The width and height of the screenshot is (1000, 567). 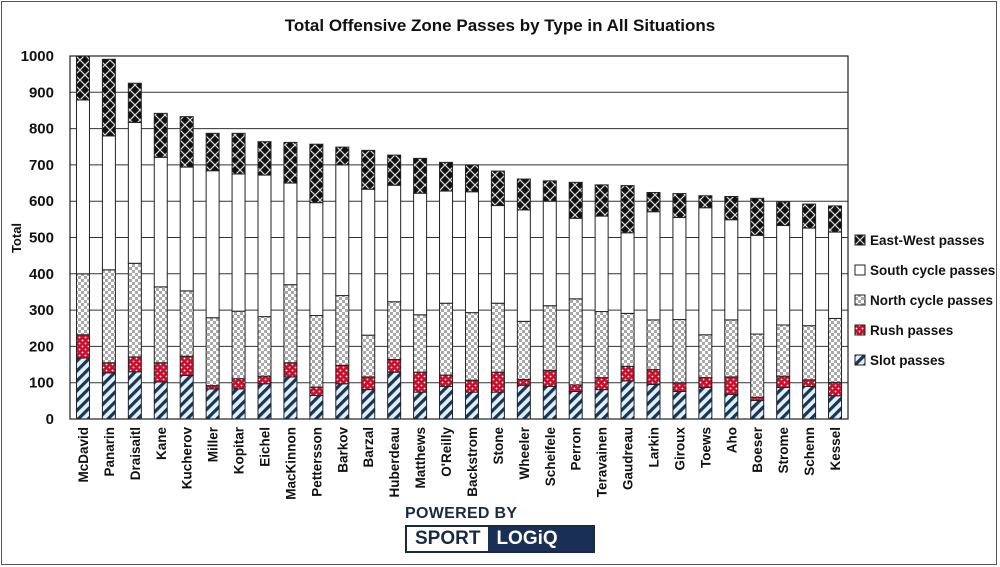 I want to click on legend-label: North cycle passes, so click(x=931, y=300).